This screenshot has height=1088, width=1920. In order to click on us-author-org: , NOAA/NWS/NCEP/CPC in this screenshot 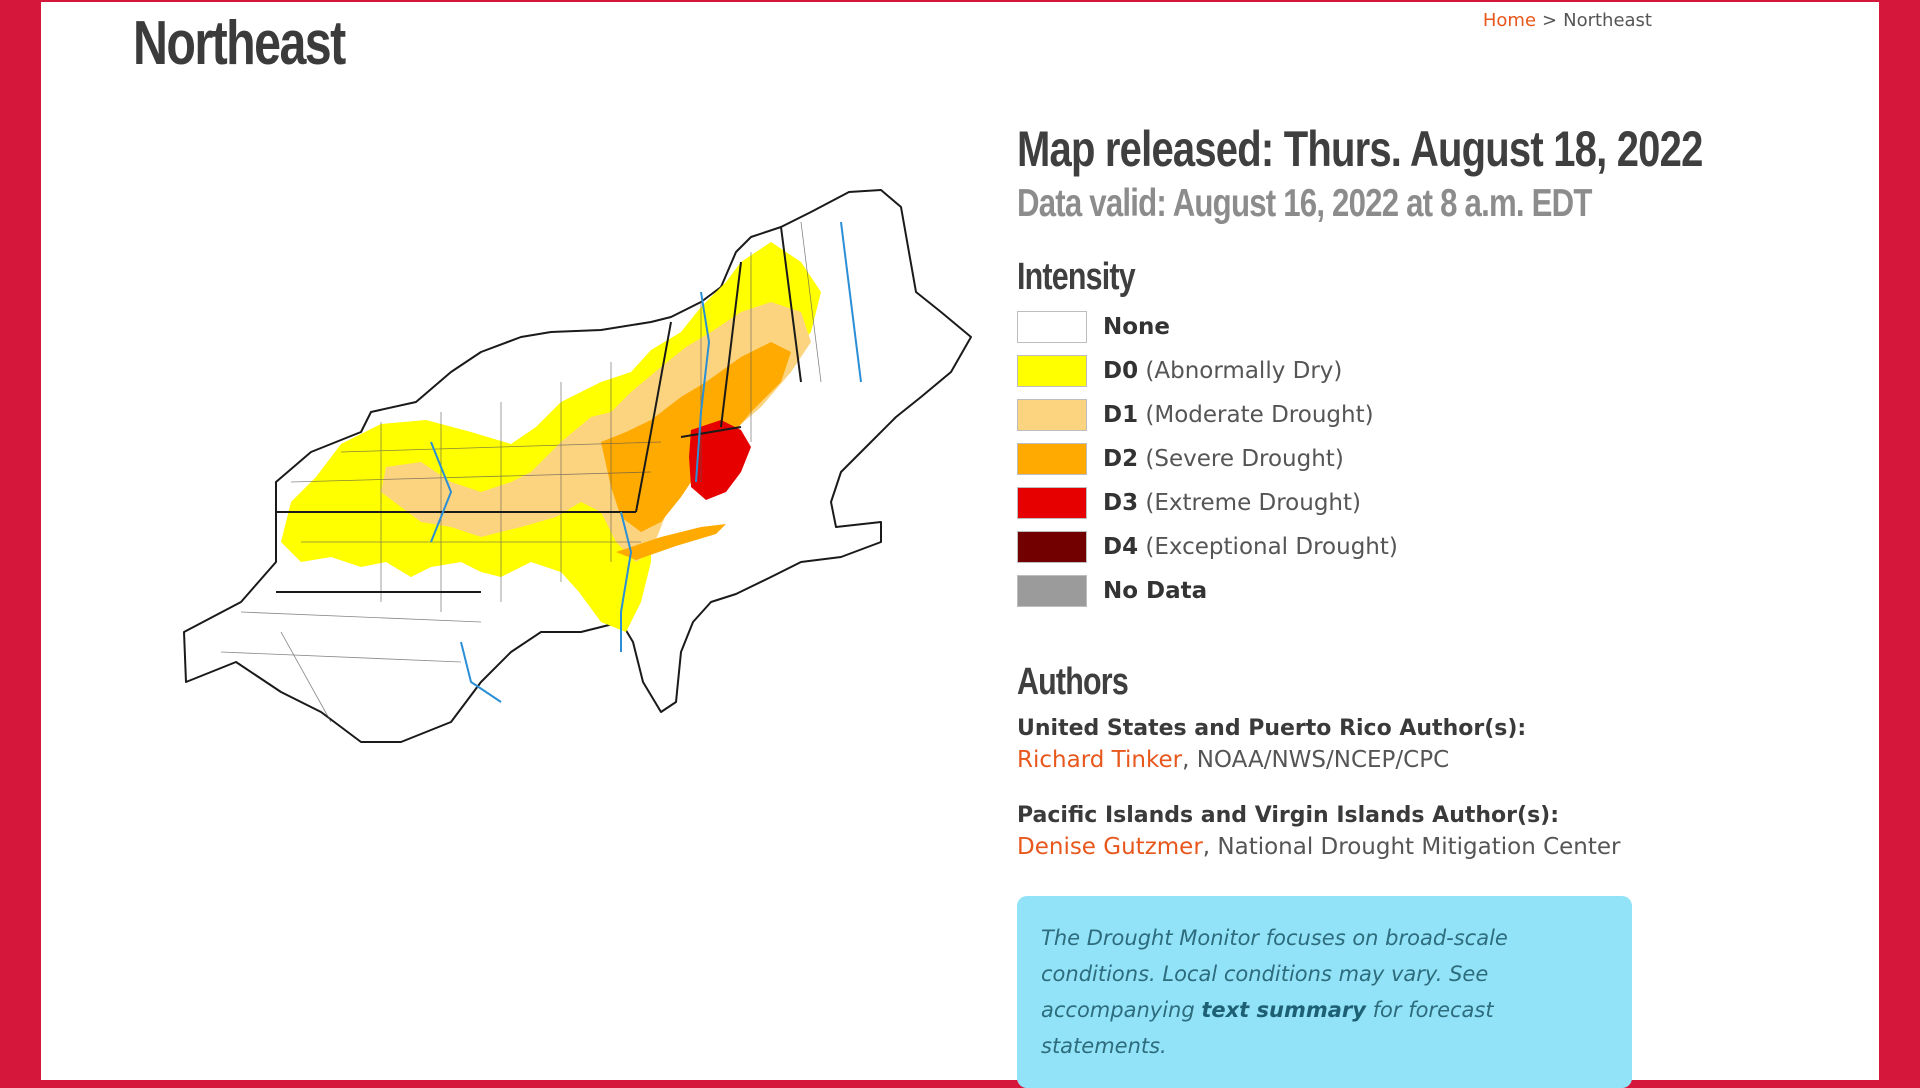, I will do `click(1316, 760)`.